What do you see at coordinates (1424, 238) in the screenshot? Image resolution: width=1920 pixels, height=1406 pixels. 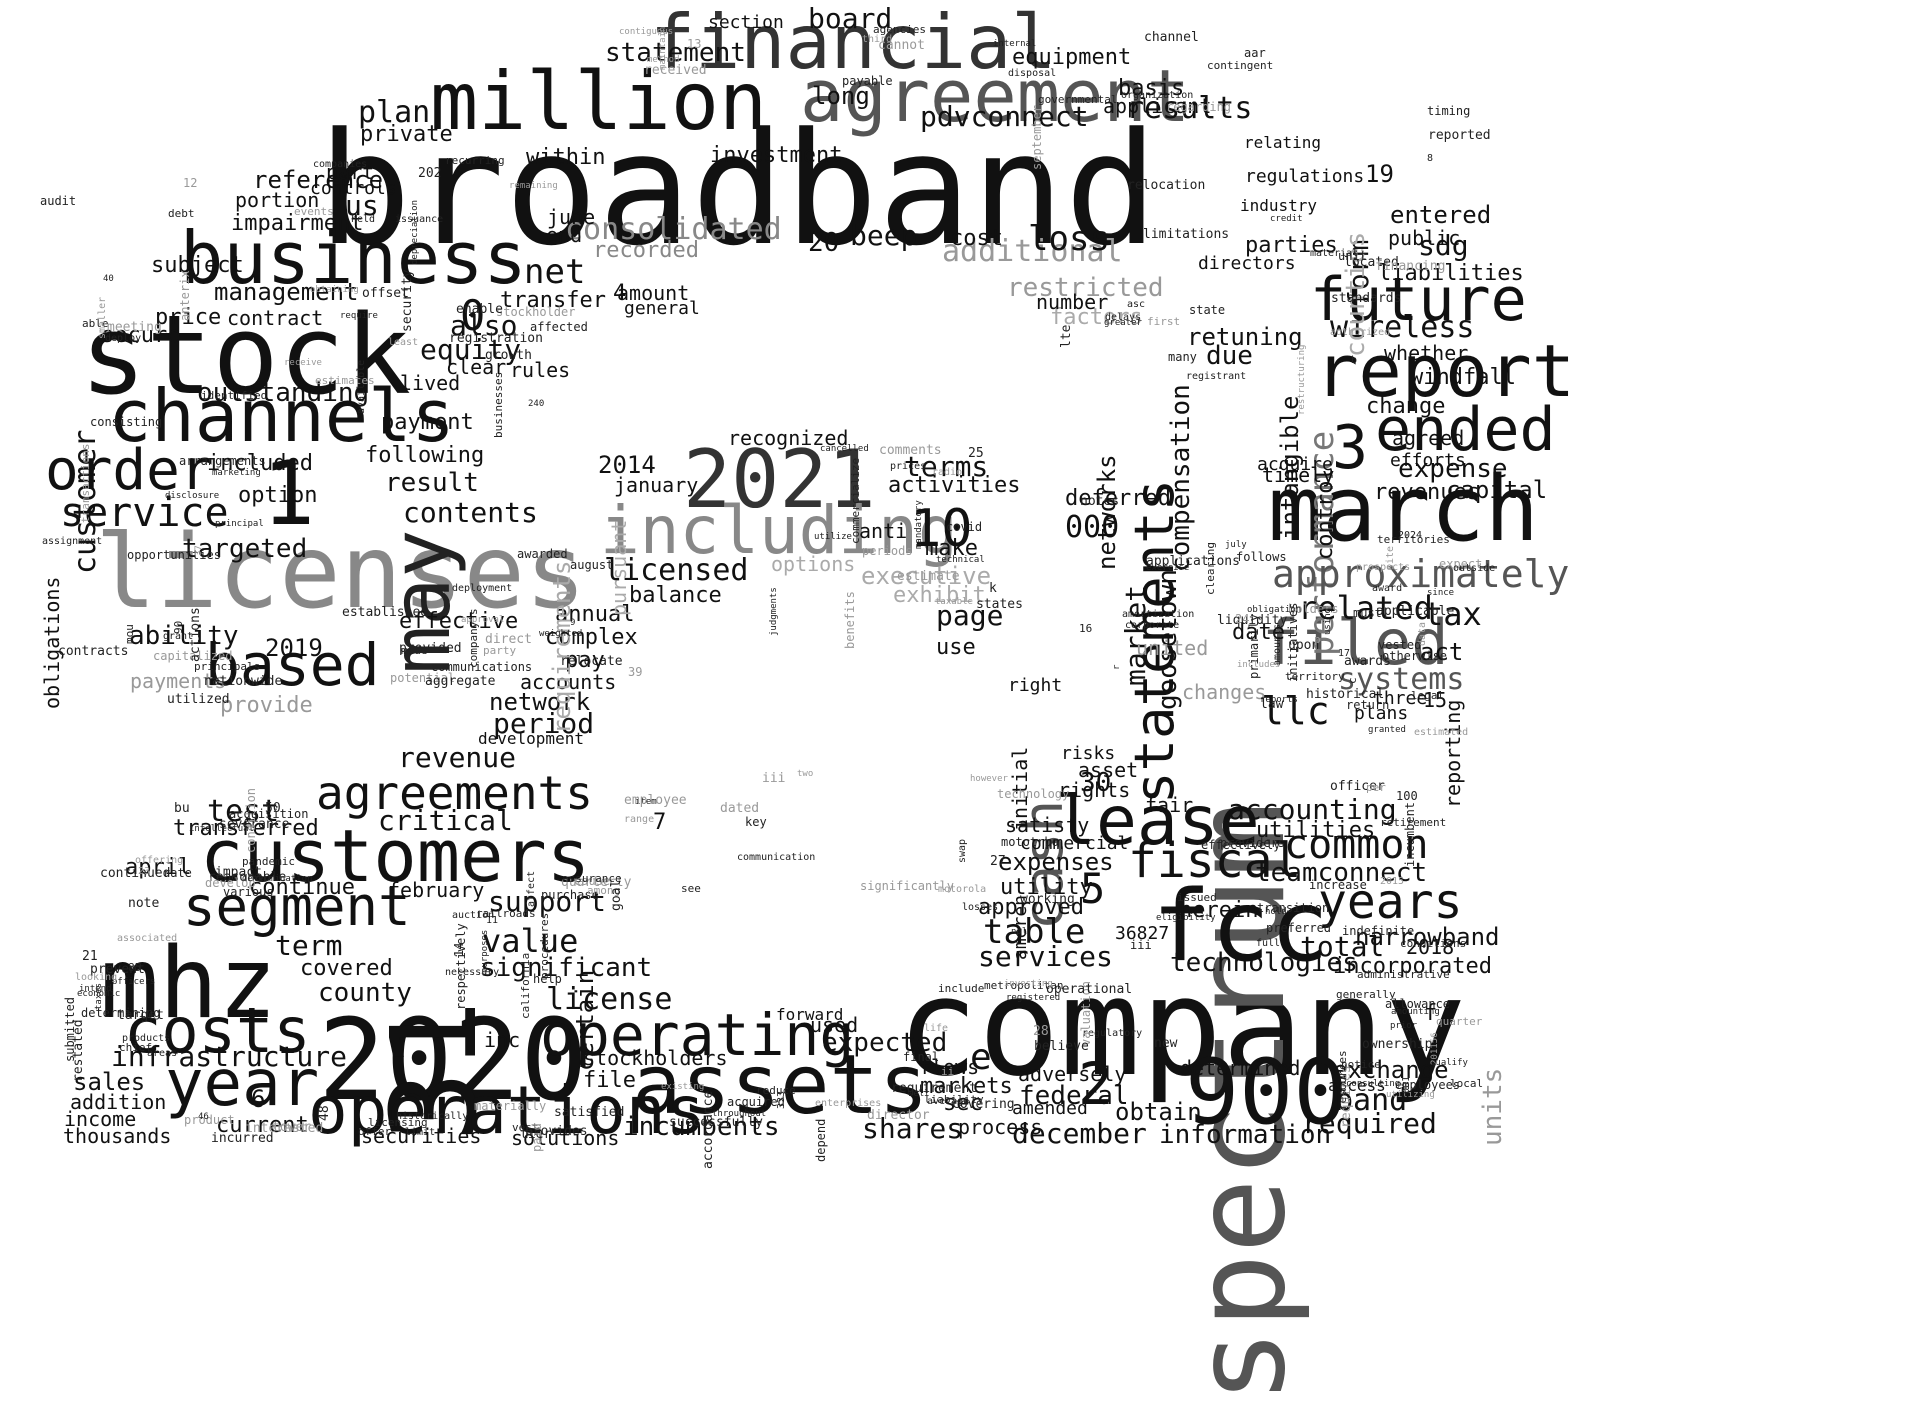 I see `word-public: public` at bounding box center [1424, 238].